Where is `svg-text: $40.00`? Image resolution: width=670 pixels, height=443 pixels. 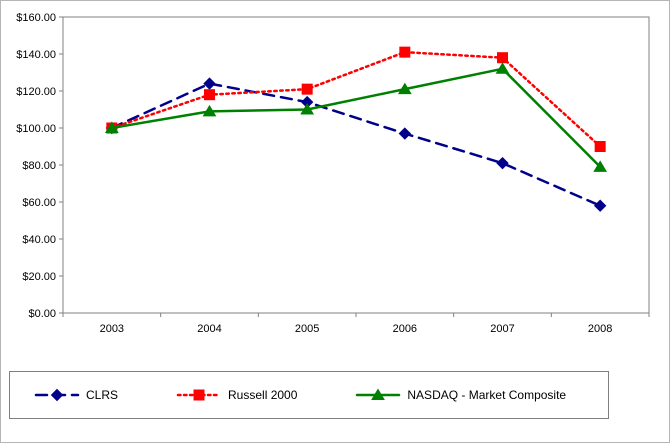 svg-text: $40.00 is located at coordinates (39, 240).